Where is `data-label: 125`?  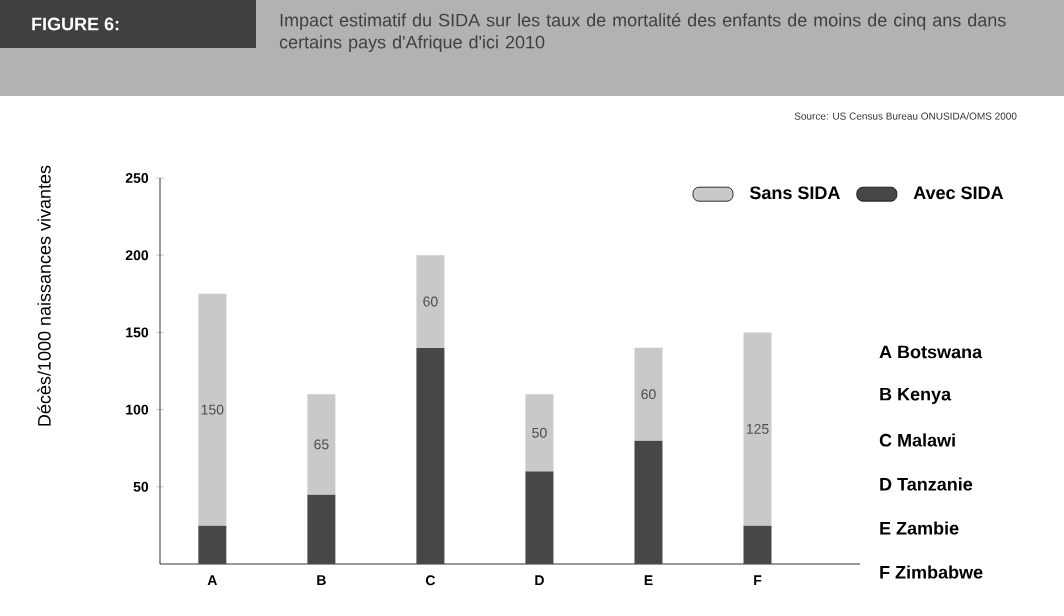
data-label: 125 is located at coordinates (757, 428).